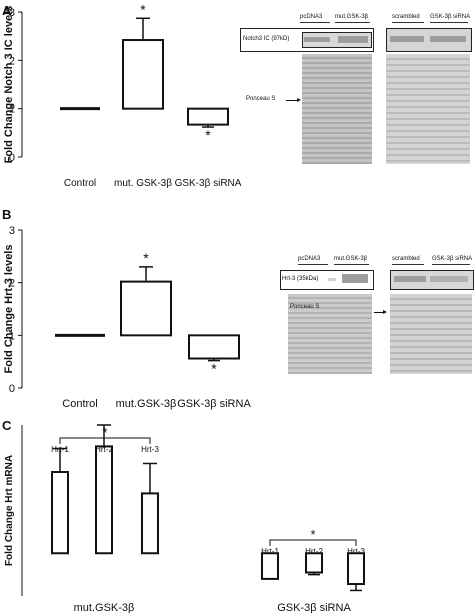  What do you see at coordinates (12, 110) in the screenshot?
I see `panel-a-y-tick-label: 1` at bounding box center [12, 110].